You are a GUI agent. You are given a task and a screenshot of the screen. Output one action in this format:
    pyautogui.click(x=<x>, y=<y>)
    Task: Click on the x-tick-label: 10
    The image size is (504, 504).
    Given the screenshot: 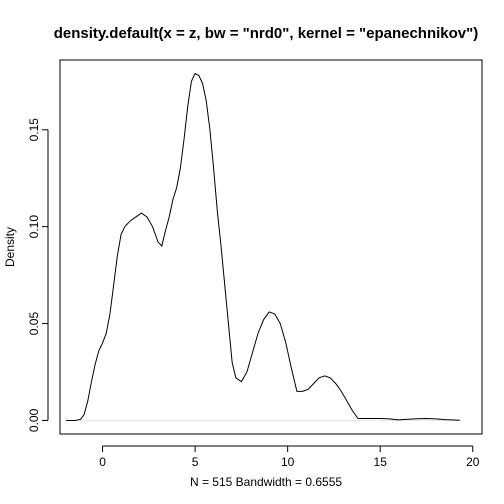 What is the action you would take?
    pyautogui.click(x=288, y=462)
    